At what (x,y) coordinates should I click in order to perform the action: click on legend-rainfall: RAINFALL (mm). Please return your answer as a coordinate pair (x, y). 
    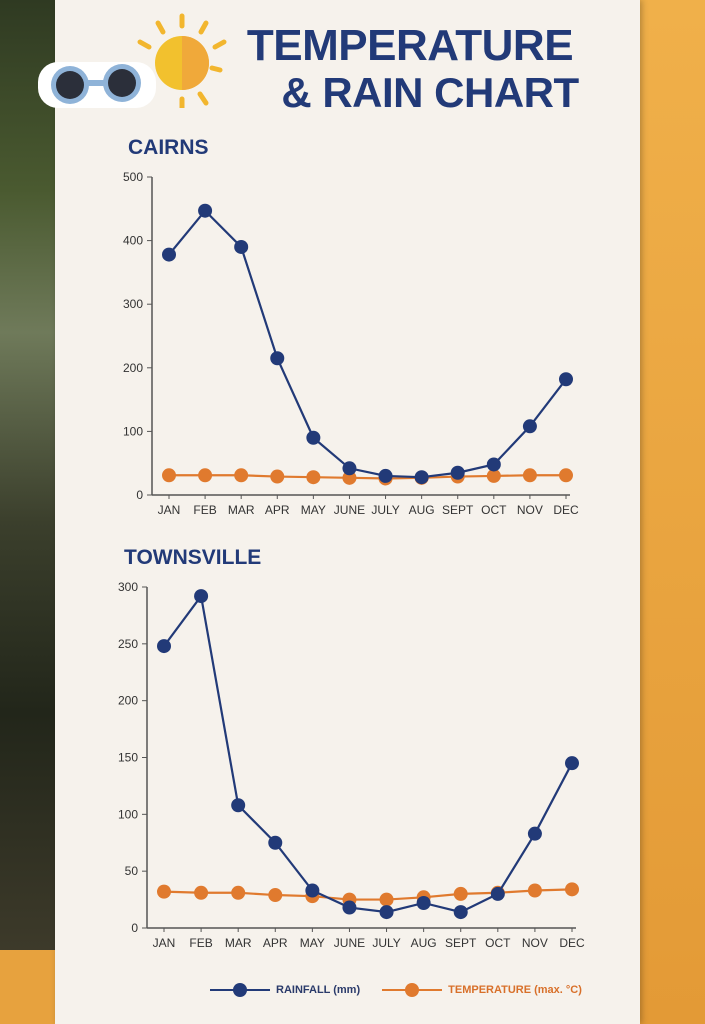
    Looking at the image, I should click on (285, 990).